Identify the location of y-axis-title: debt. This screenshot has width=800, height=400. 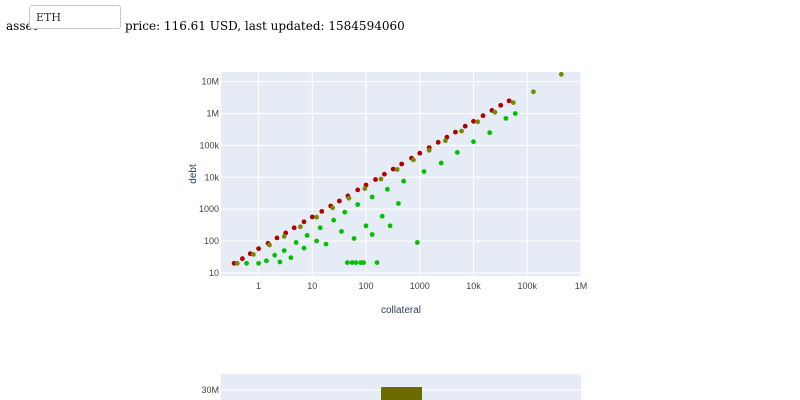
(193, 174).